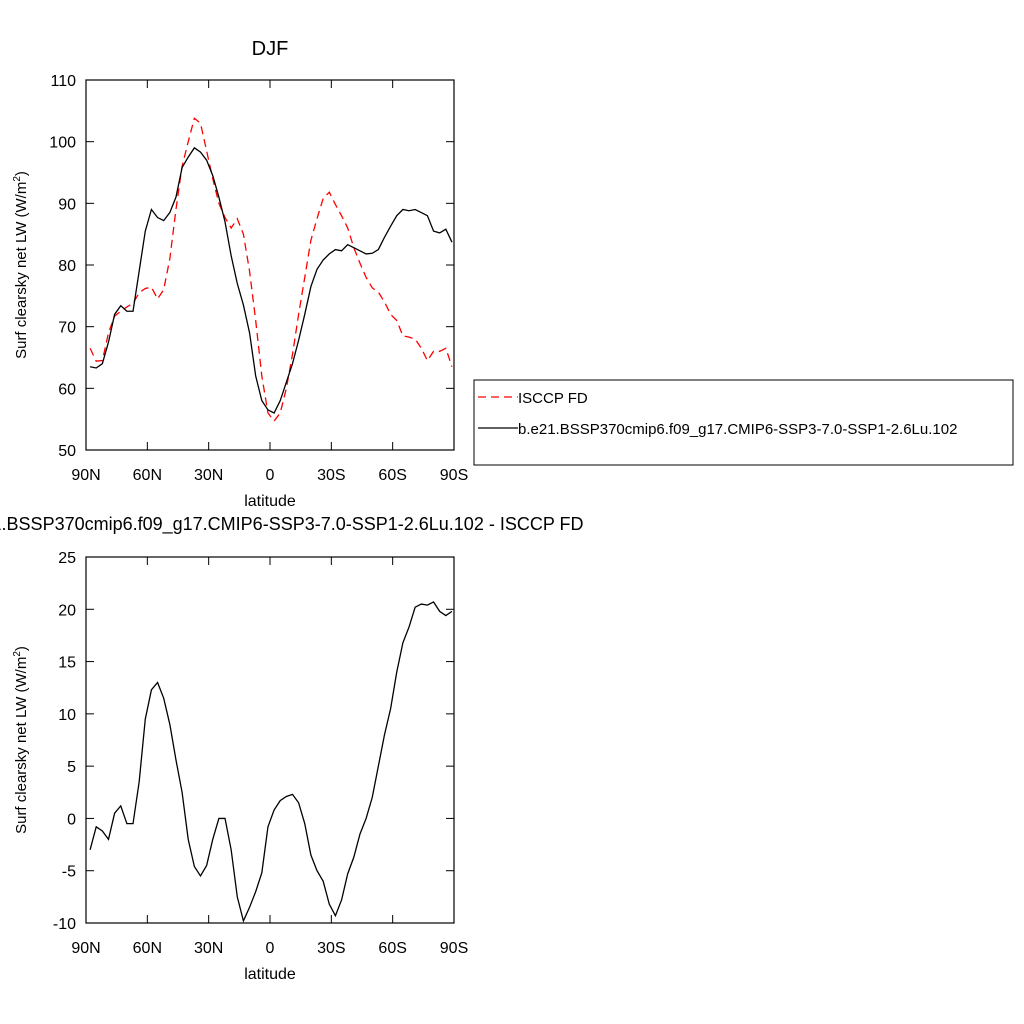 This screenshot has width=1024, height=1024. What do you see at coordinates (64, 924) in the screenshot?
I see `y-tick-label: -10` at bounding box center [64, 924].